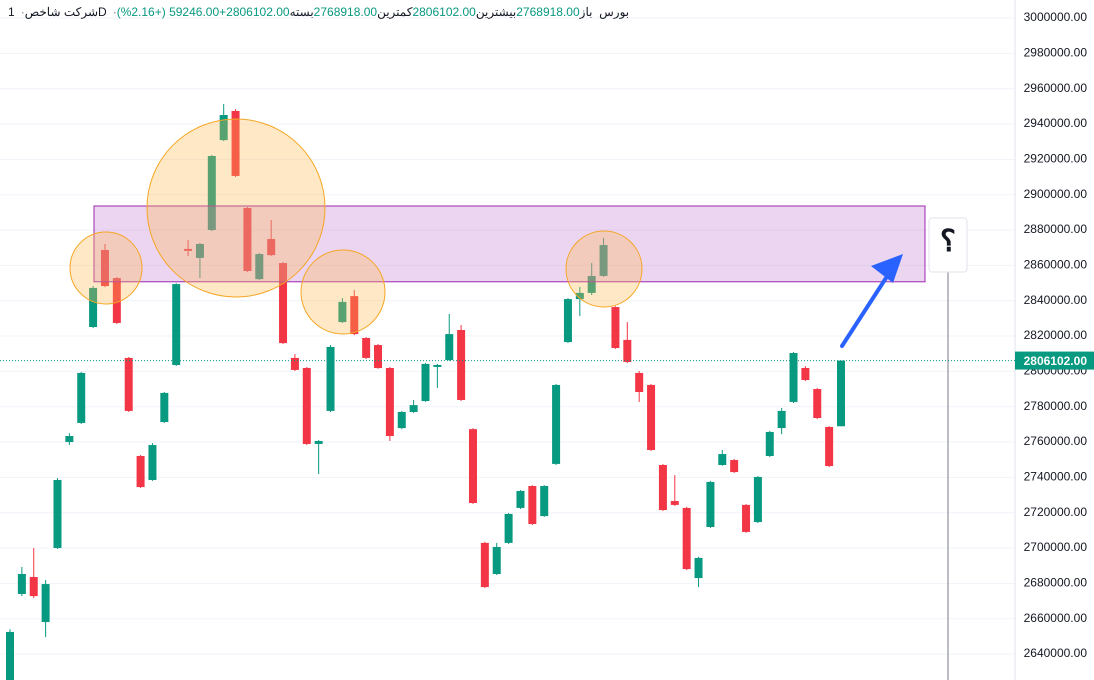 This screenshot has width=1094, height=680. I want to click on y-tick-label: 2700000.00, so click(1056, 547).